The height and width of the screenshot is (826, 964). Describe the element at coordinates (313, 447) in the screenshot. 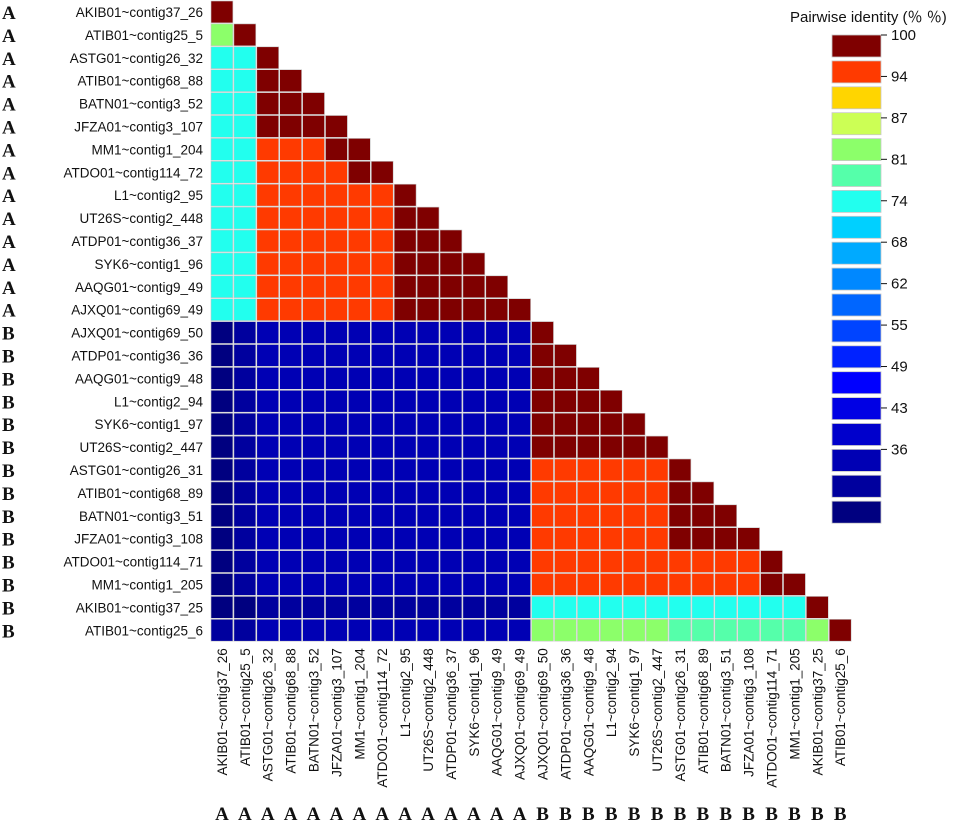

I see `heatmap-cell-r20-c5` at that location.